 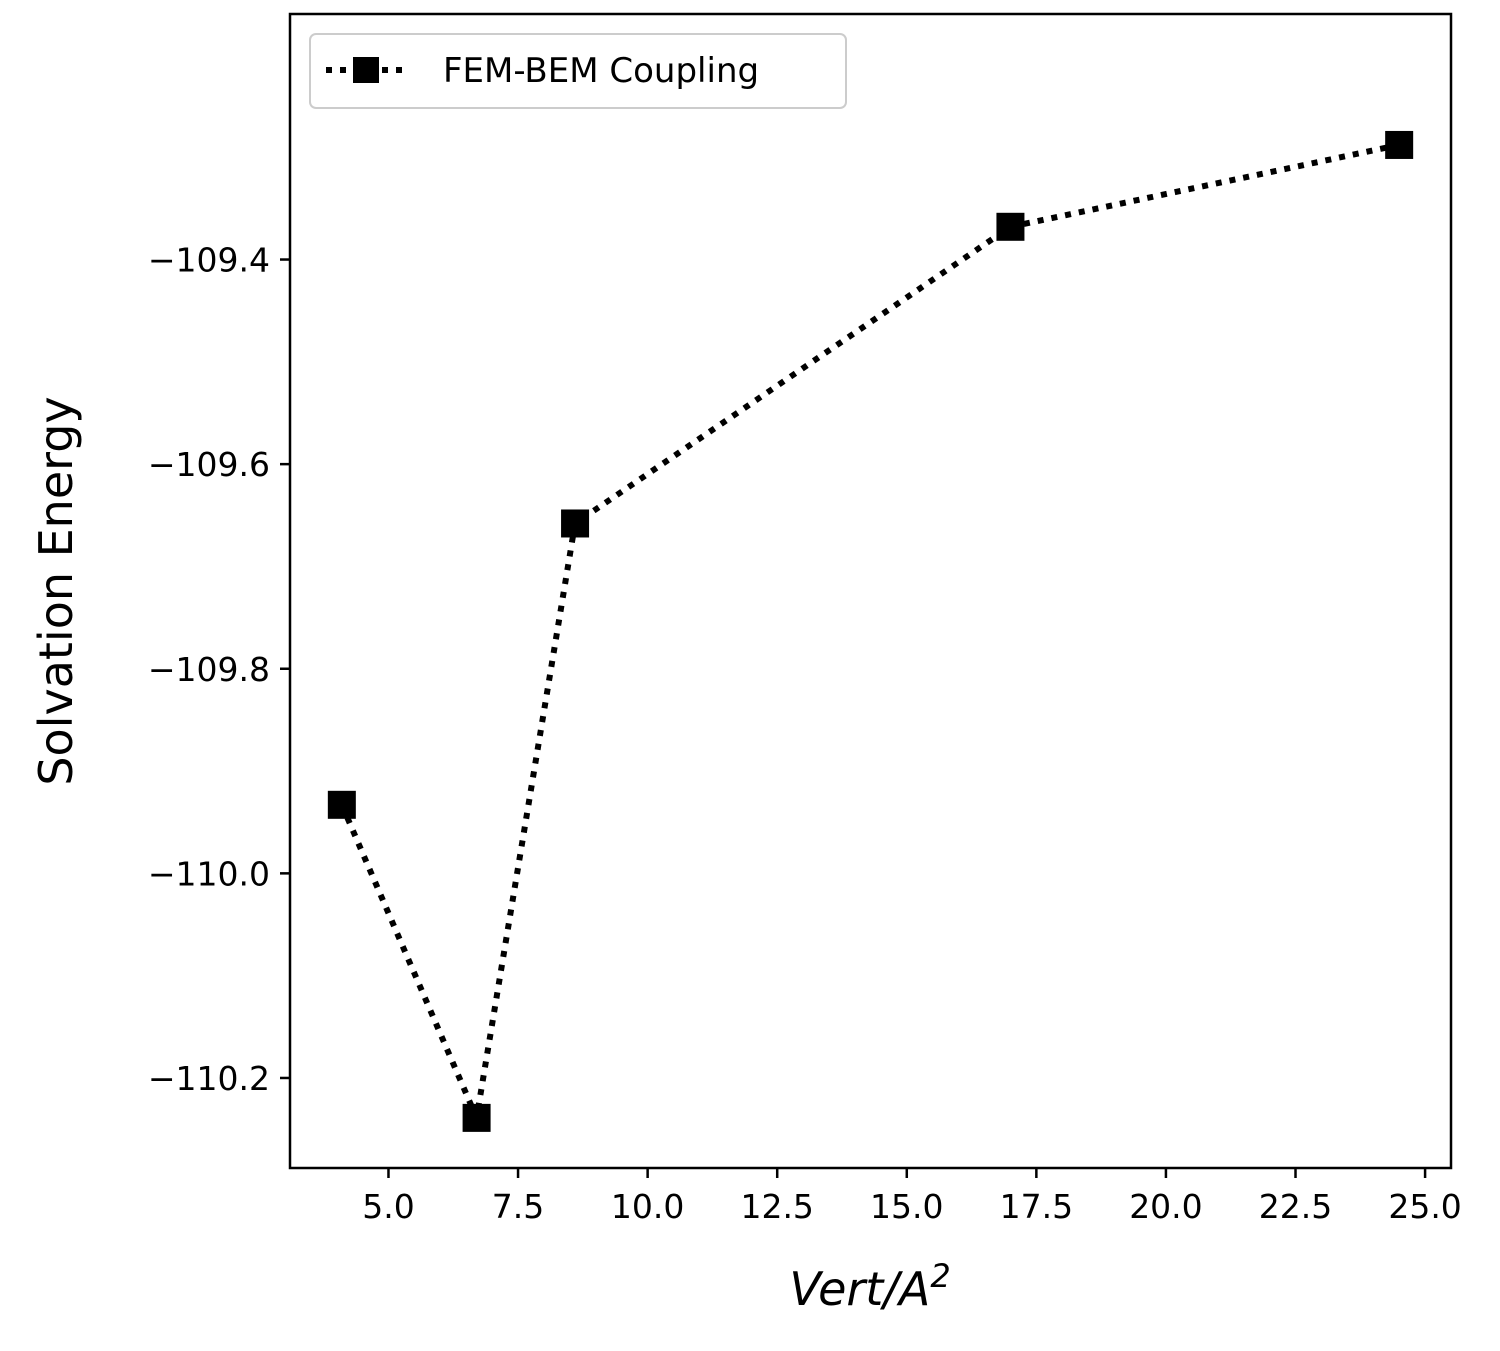 I want to click on y-axis-ticks: −109.4 −109.6 −109.8 −110.0 −110.2, so click(x=219, y=669).